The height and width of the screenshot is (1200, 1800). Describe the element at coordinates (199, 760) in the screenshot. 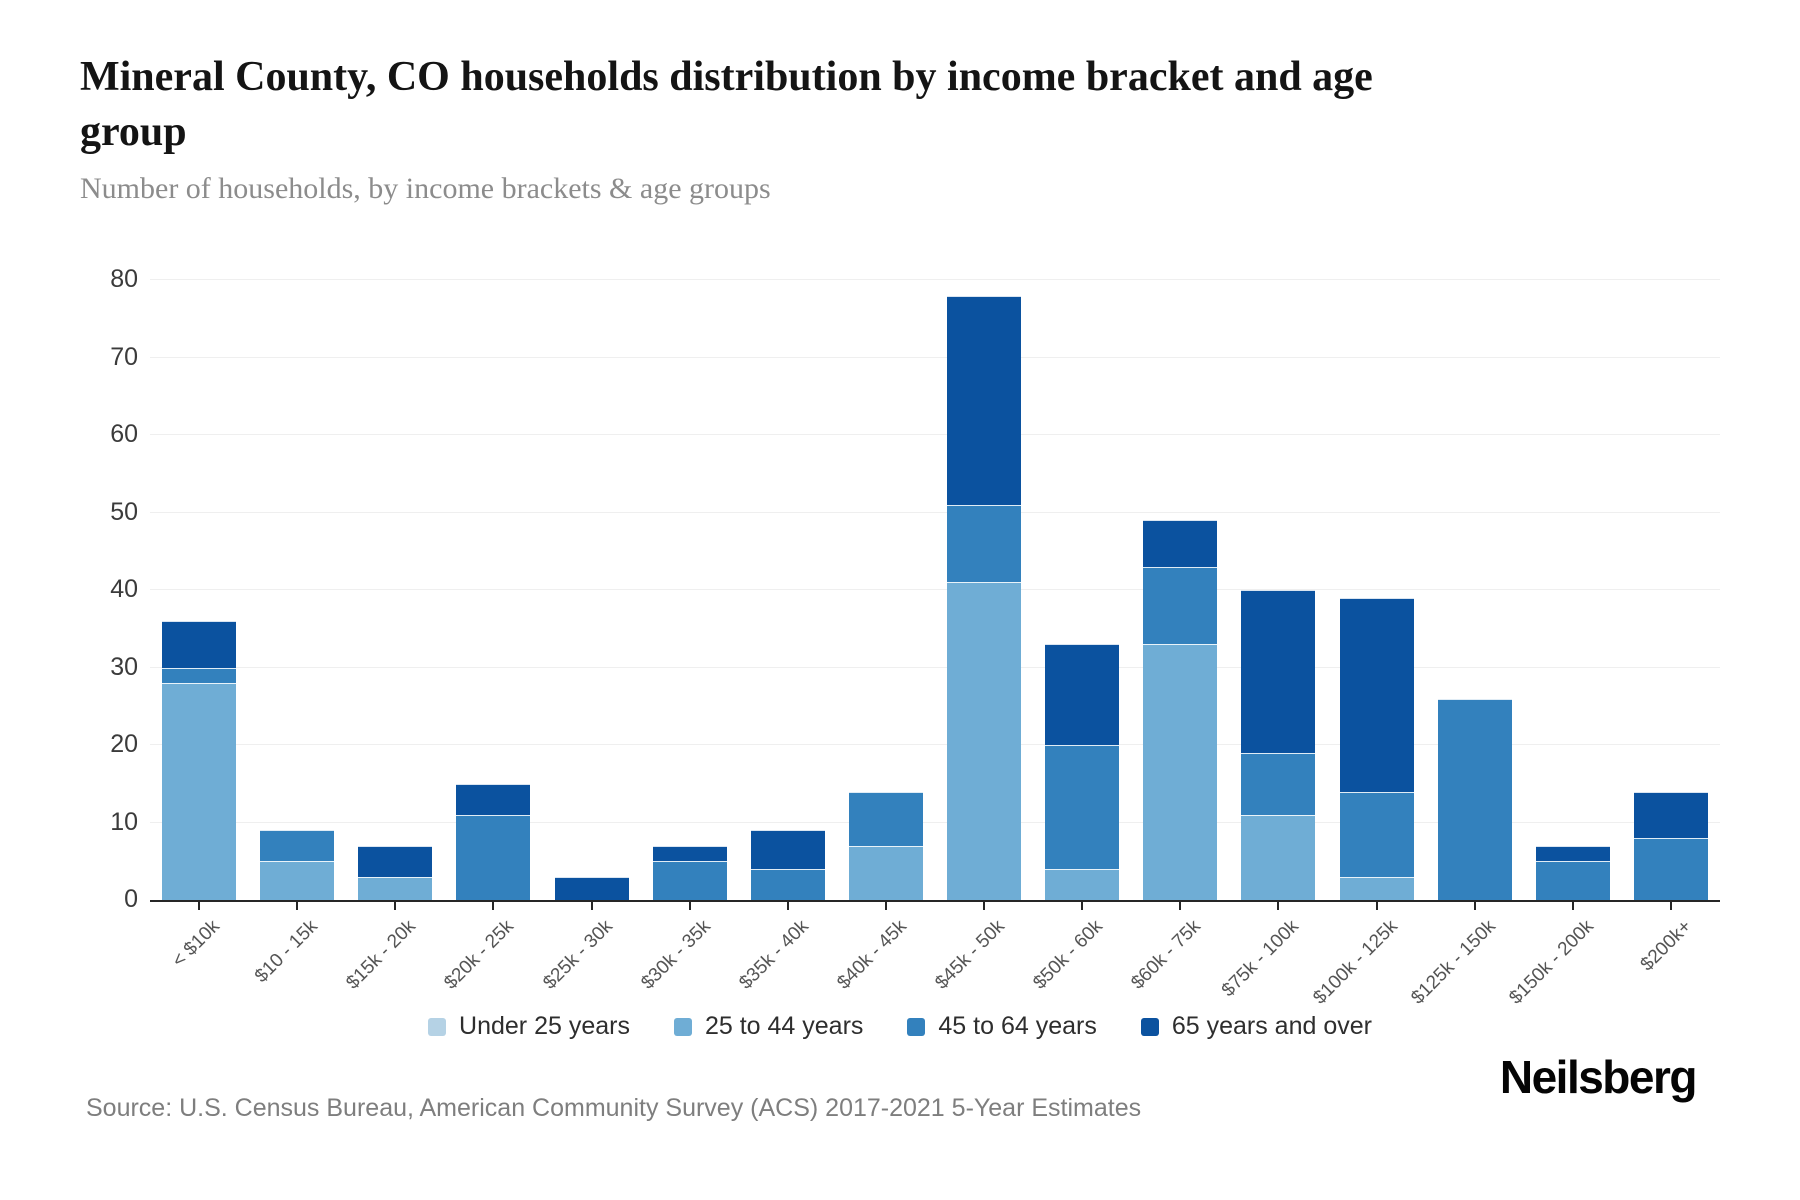

I see `bar-< $10k` at that location.